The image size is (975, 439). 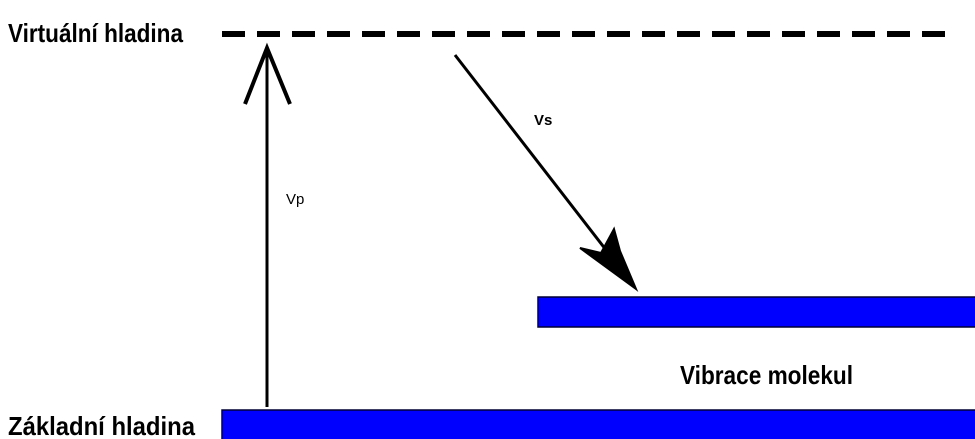 What do you see at coordinates (295, 199) in the screenshot?
I see `pump-label: Vp` at bounding box center [295, 199].